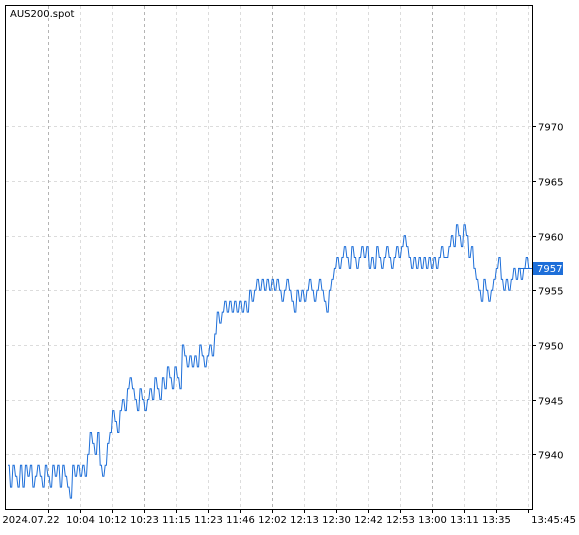 The image size is (579, 535). Describe the element at coordinates (144, 520) in the screenshot. I see `x-tick-label: 10:23` at that location.